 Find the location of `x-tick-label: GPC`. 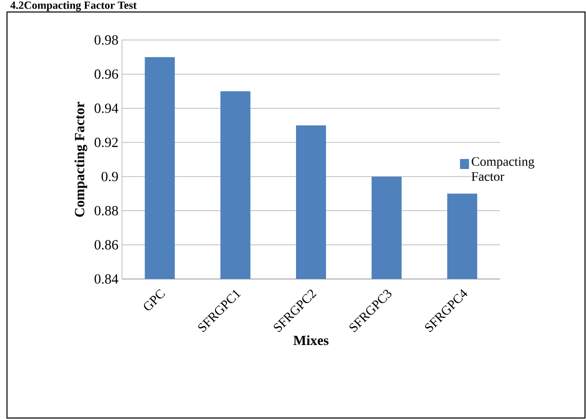

x-tick-label: GPC is located at coordinates (155, 299).